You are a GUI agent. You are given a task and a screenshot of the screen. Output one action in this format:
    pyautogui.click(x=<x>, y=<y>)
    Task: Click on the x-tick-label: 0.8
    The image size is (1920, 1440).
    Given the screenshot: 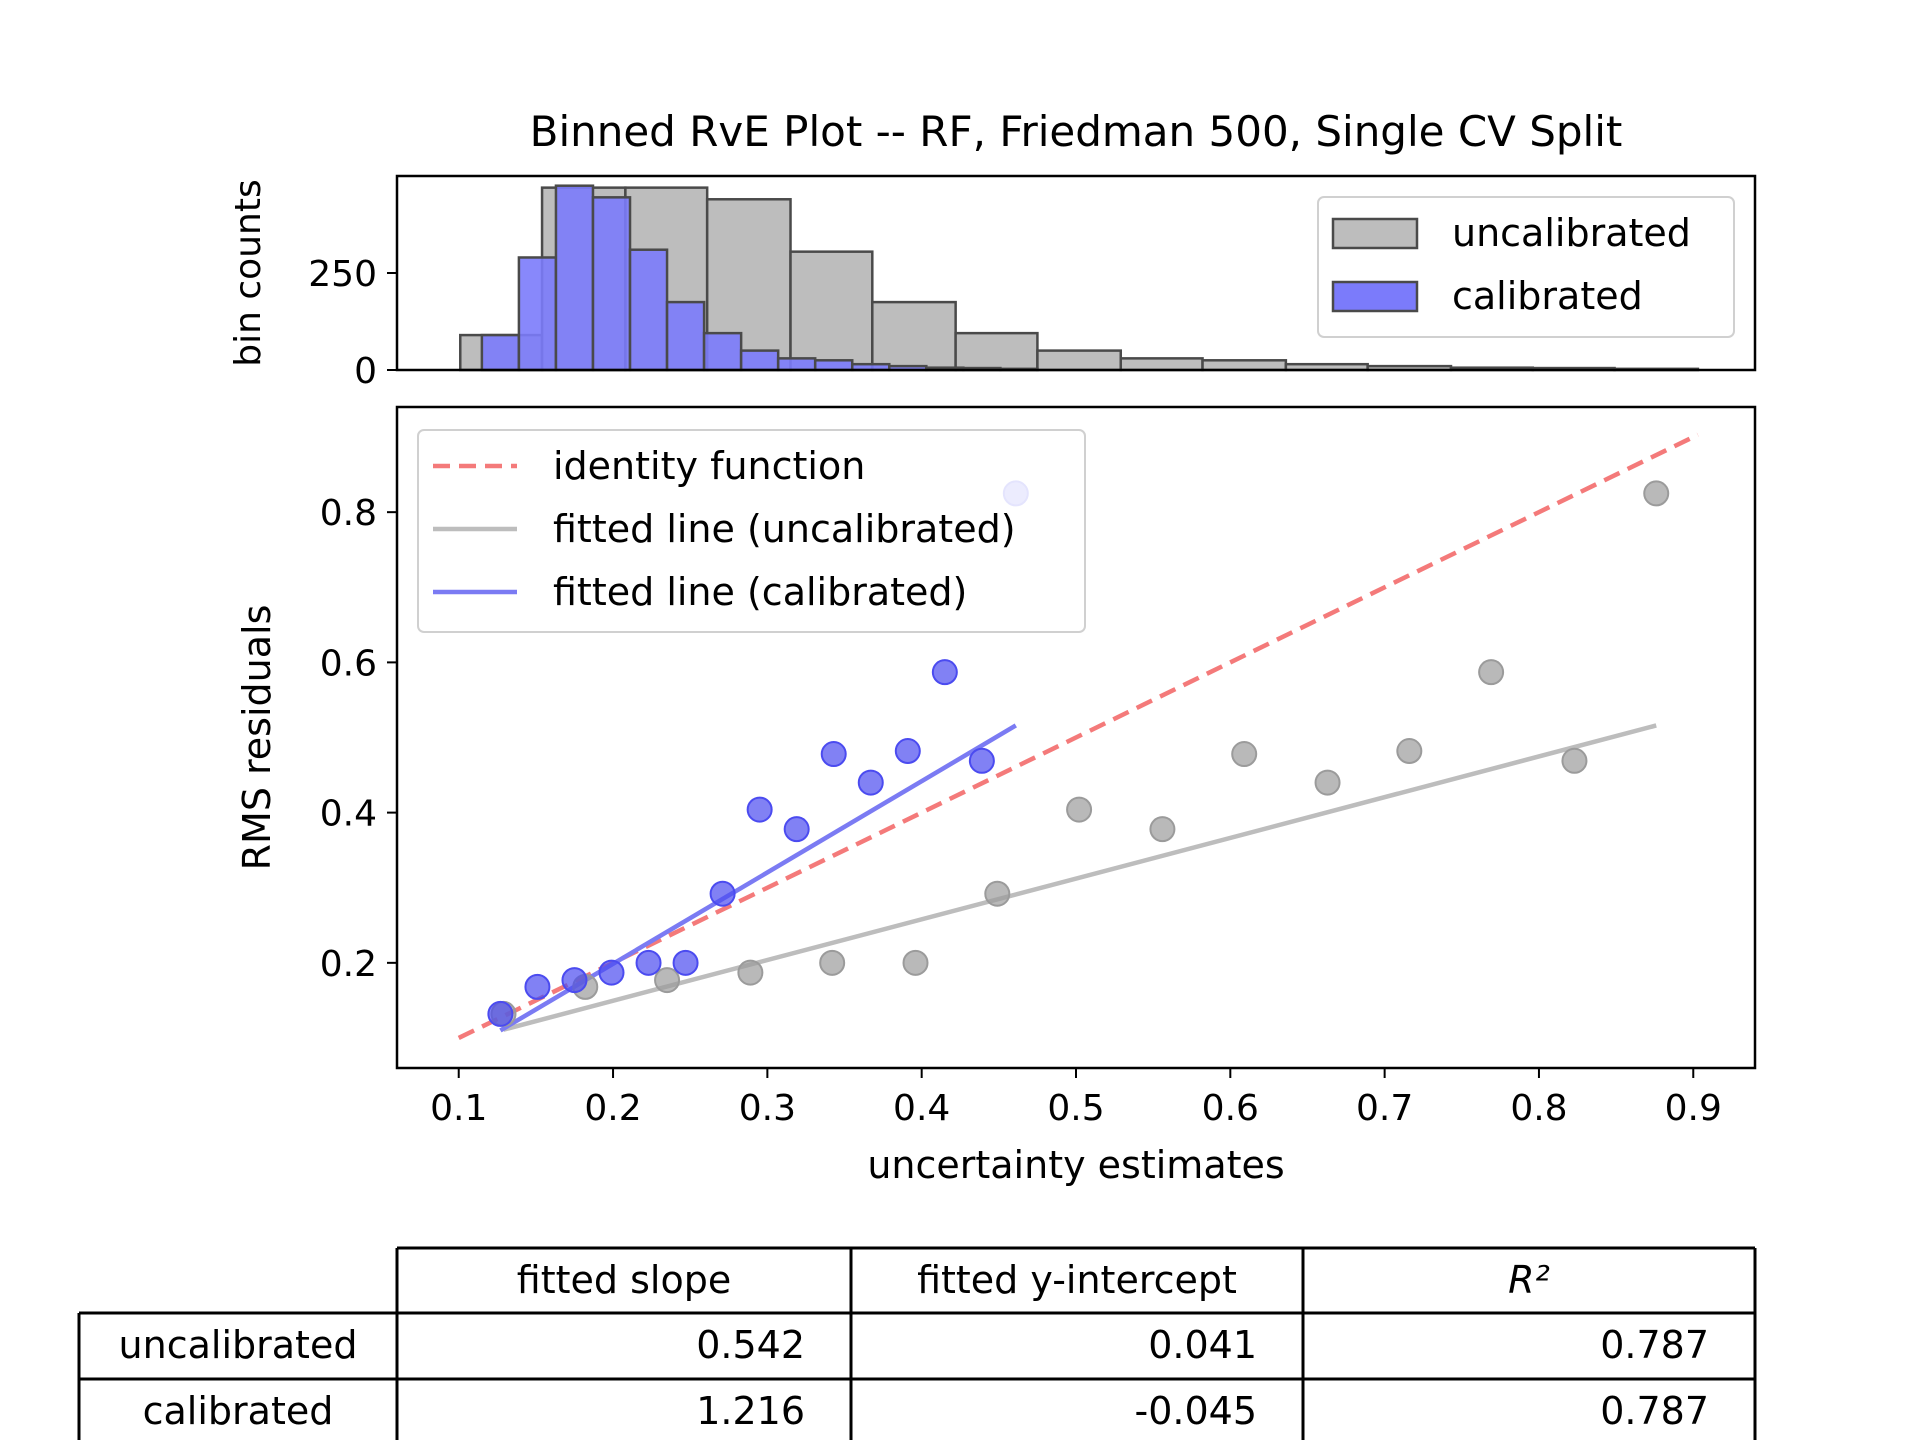 What is the action you would take?
    pyautogui.click(x=1538, y=1108)
    